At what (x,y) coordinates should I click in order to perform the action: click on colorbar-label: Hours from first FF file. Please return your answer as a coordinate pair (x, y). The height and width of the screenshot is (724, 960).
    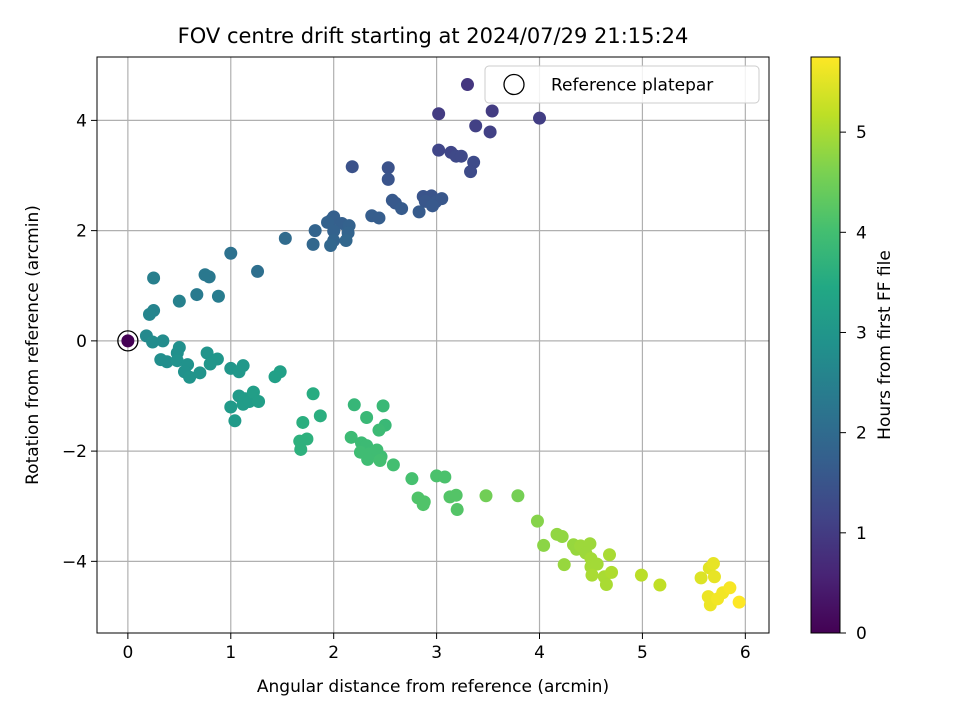
    Looking at the image, I should click on (885, 345).